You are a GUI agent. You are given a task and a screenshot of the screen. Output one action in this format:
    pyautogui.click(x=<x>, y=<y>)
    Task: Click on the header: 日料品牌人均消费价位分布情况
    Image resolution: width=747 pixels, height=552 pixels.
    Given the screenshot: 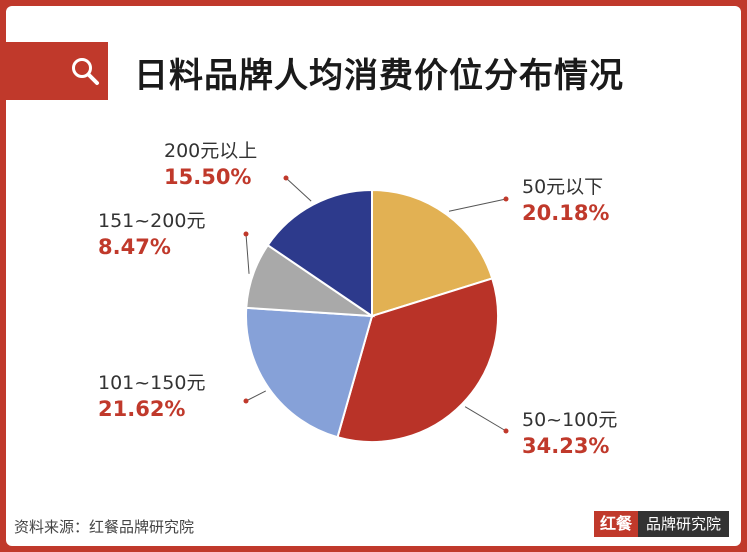 What is the action you would take?
    pyautogui.click(x=373, y=71)
    